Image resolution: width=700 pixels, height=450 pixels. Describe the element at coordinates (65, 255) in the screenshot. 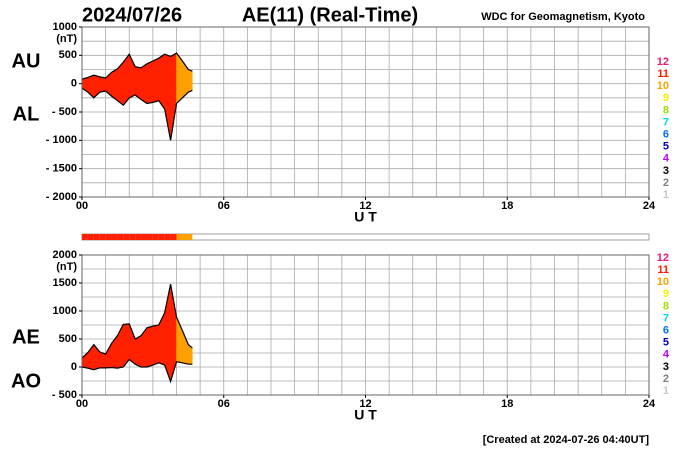

I see `y-tick-label: 2000` at that location.